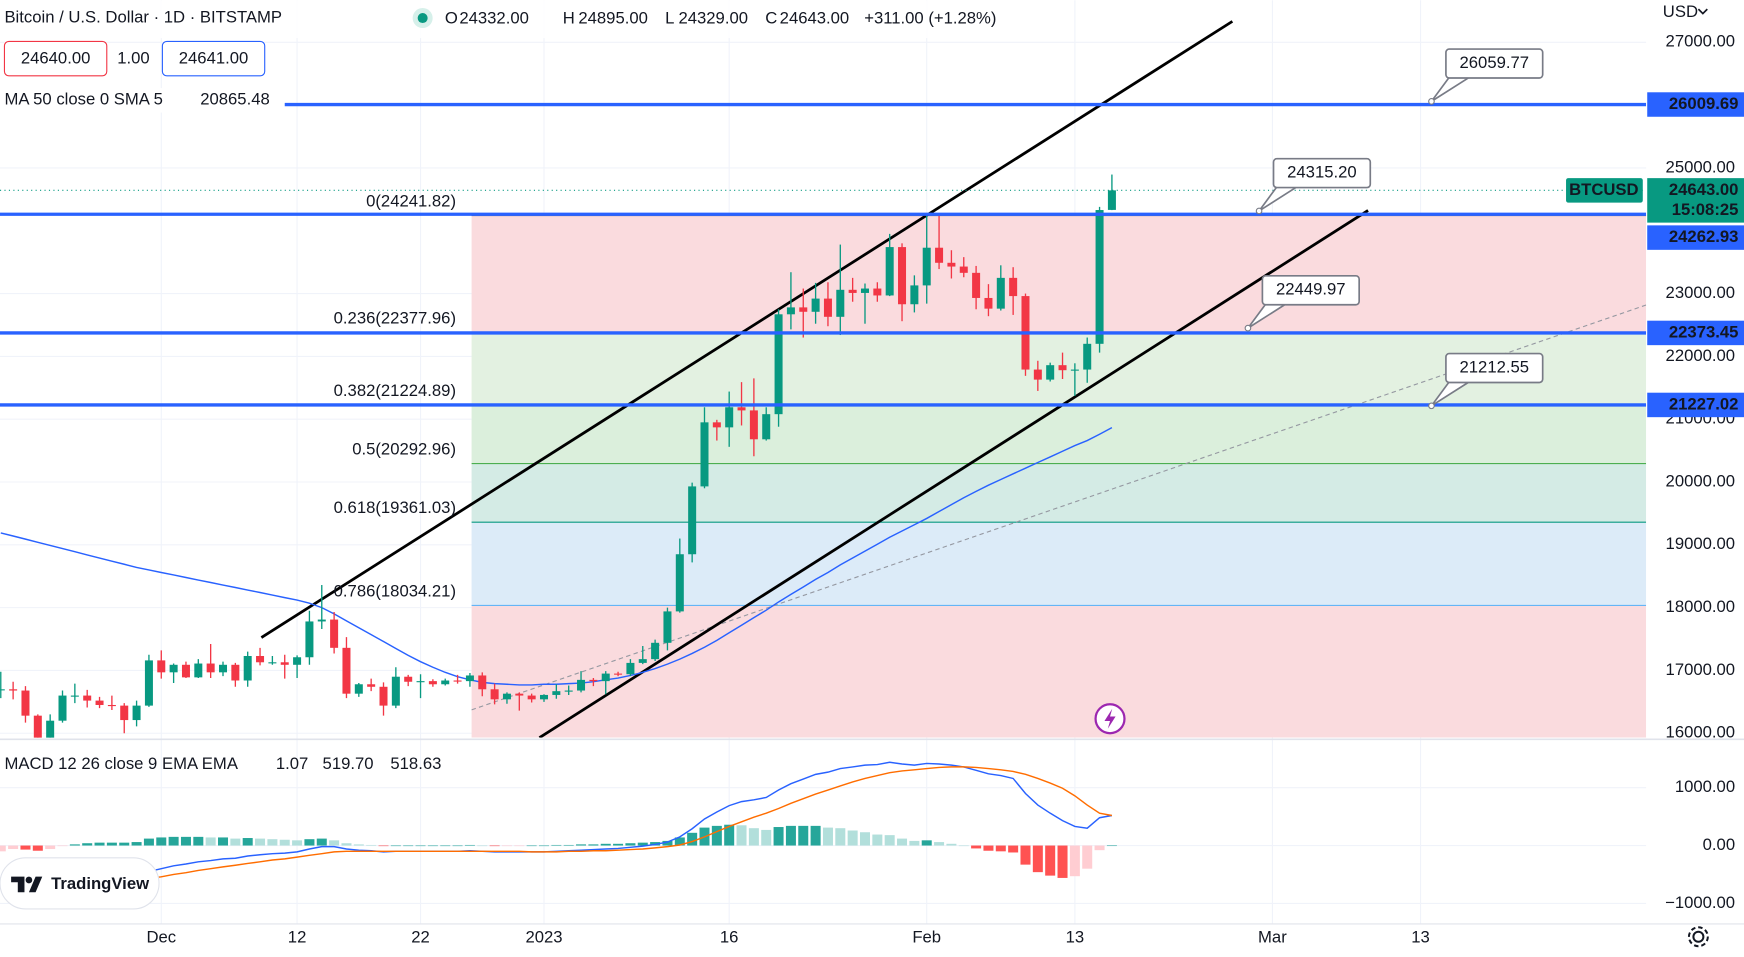 The height and width of the screenshot is (957, 1744). What do you see at coordinates (1311, 289) in the screenshot?
I see `callout-label: 22449.97` at bounding box center [1311, 289].